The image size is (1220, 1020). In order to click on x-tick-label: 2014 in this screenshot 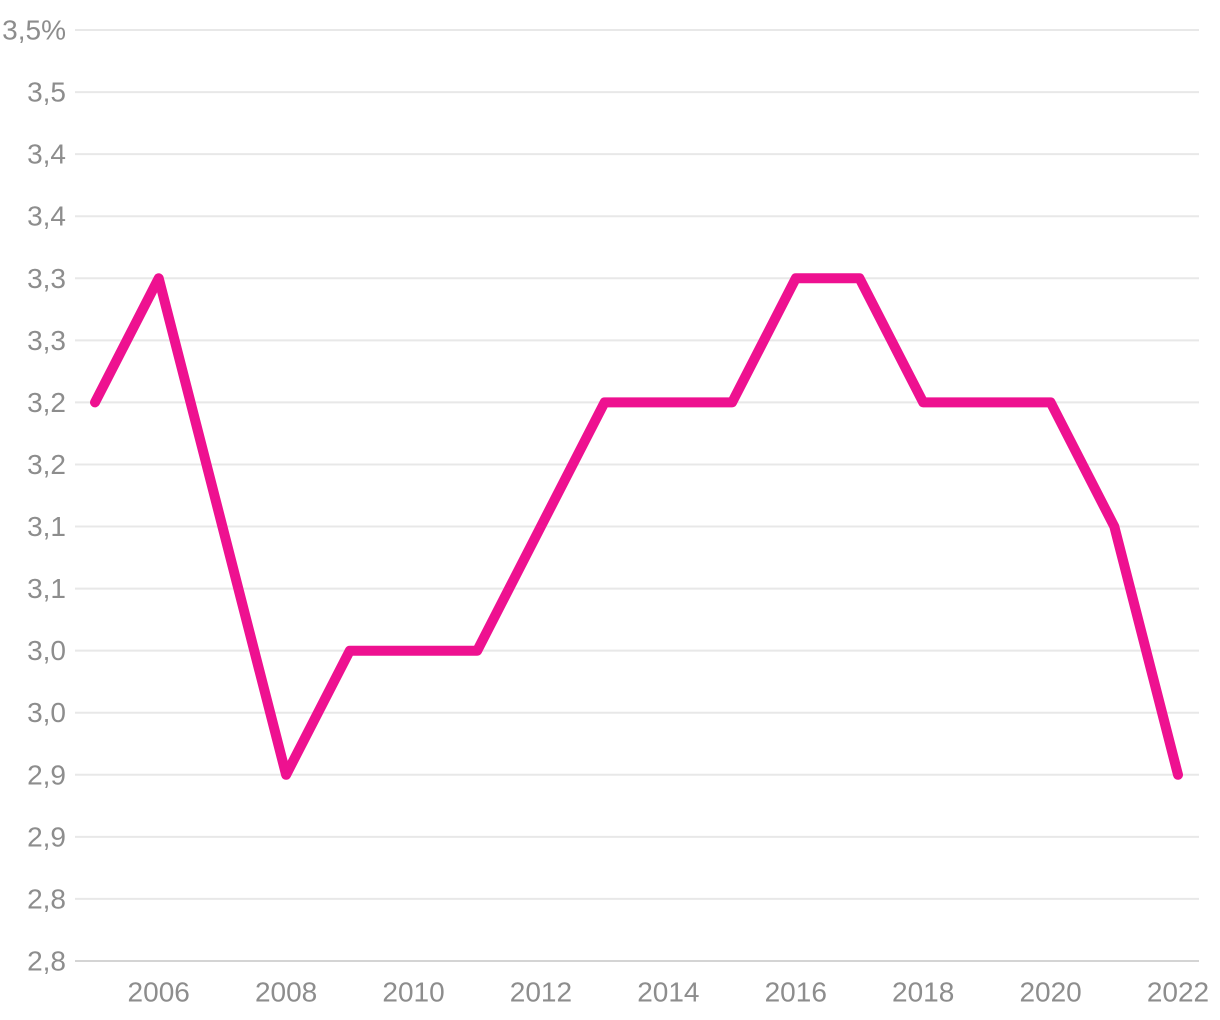, I will do `click(668, 992)`.